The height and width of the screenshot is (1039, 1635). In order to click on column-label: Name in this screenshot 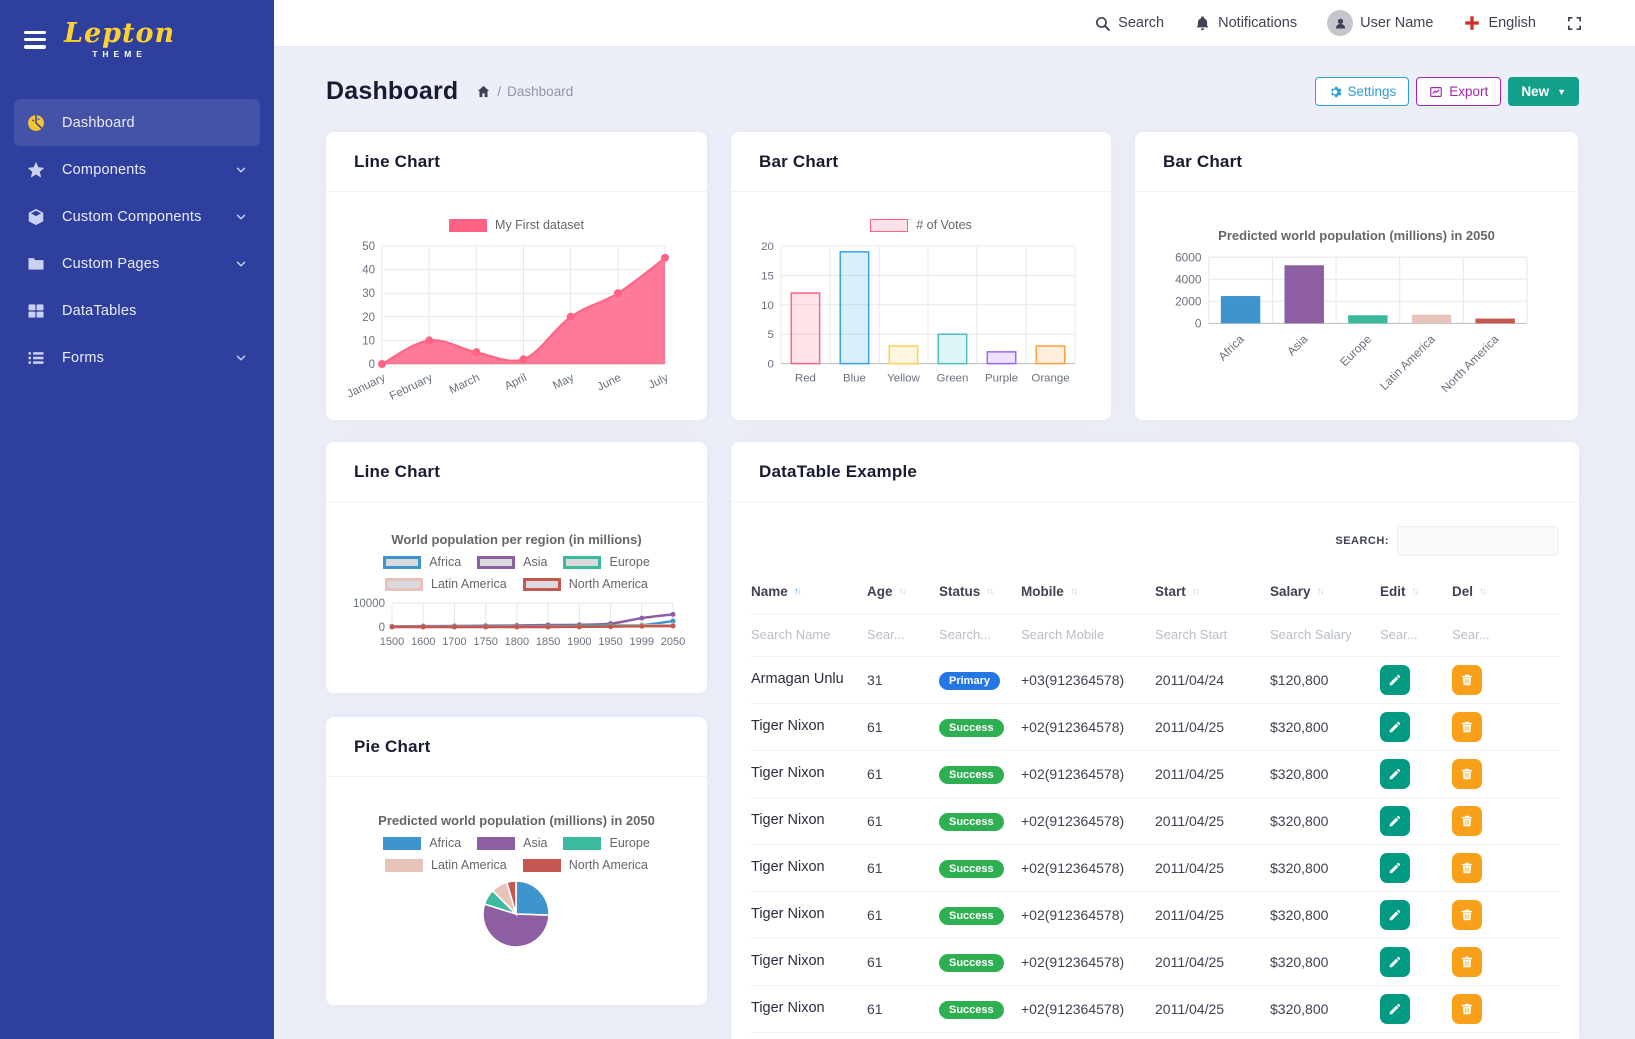, I will do `click(769, 591)`.